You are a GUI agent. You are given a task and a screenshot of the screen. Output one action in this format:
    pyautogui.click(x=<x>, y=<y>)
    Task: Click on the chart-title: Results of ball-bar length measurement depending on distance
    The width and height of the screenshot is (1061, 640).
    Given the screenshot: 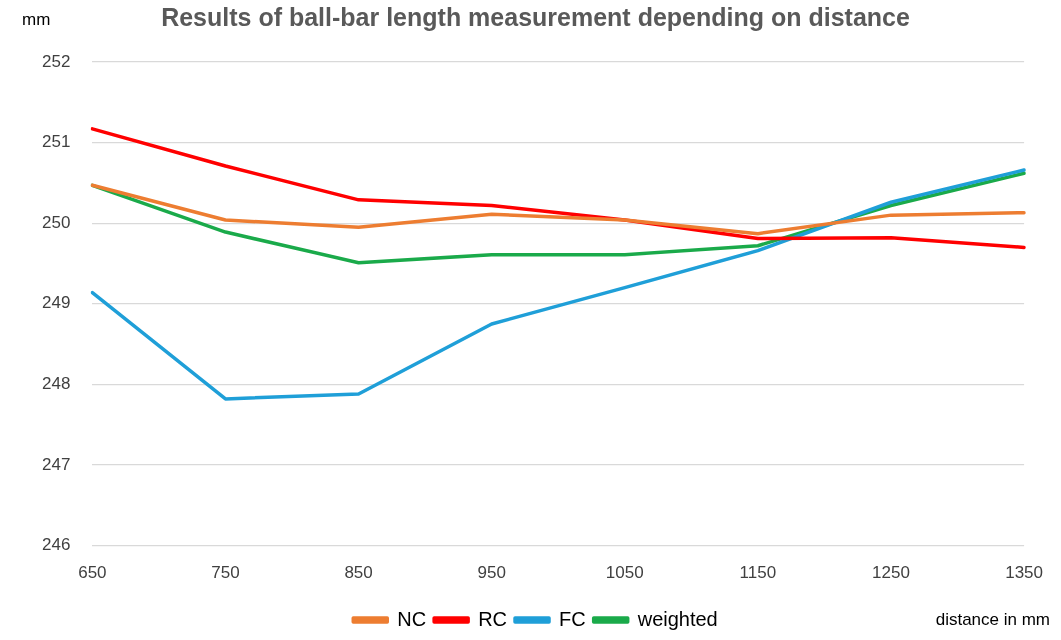 What is the action you would take?
    pyautogui.click(x=535, y=16)
    